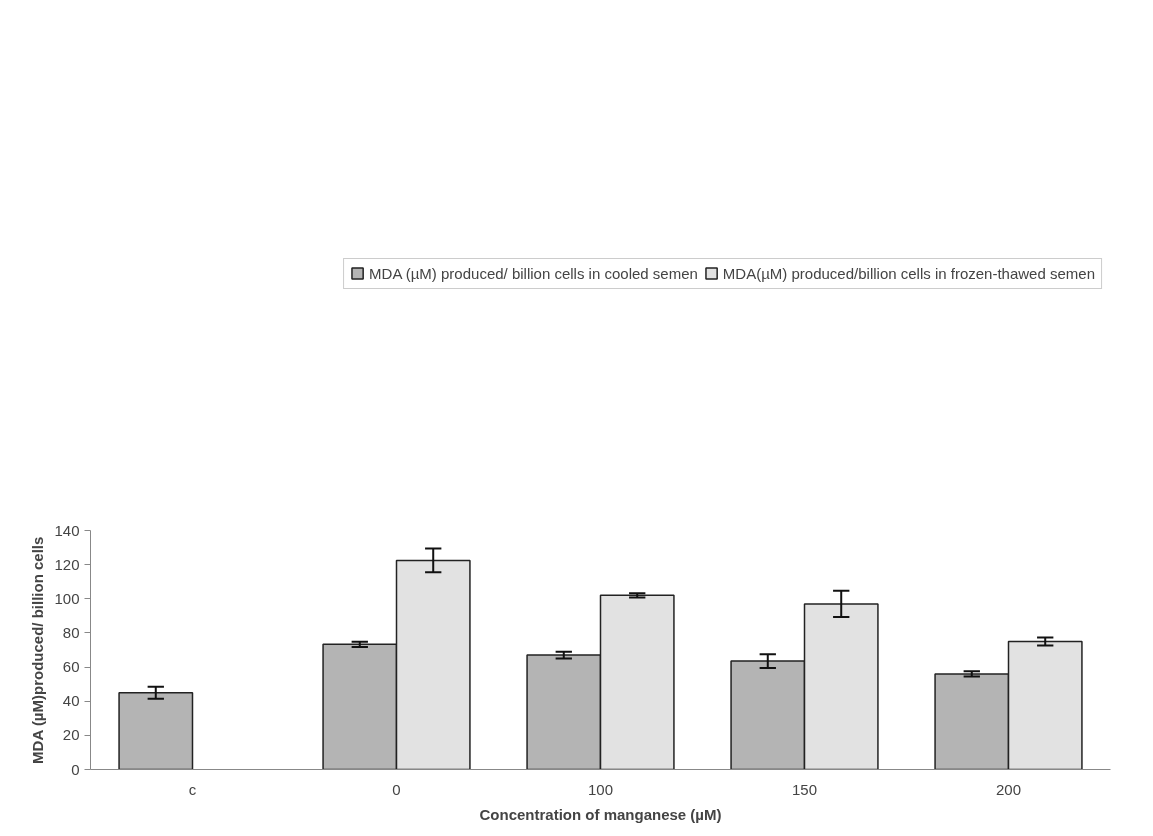 Image resolution: width=1153 pixels, height=836 pixels. I want to click on y-axis-title: MDA (µM)produced/ billion cells, so click(38, 650).